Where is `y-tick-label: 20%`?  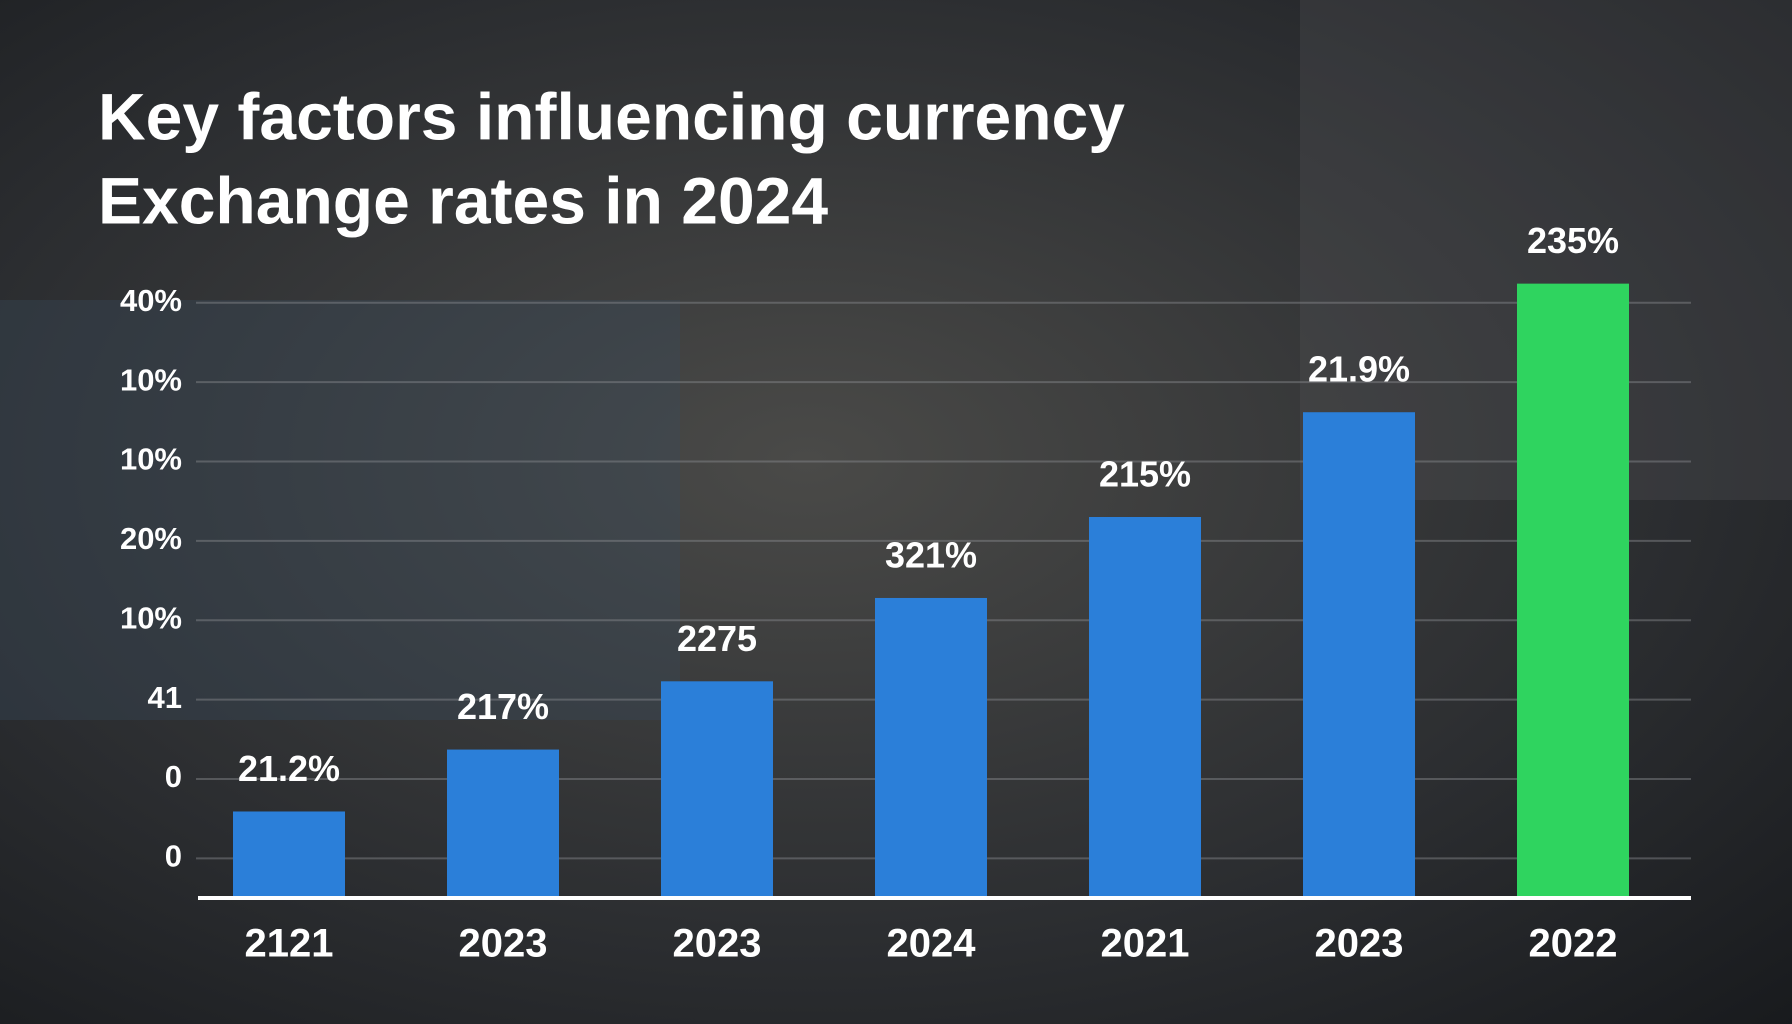 y-tick-label: 20% is located at coordinates (151, 538).